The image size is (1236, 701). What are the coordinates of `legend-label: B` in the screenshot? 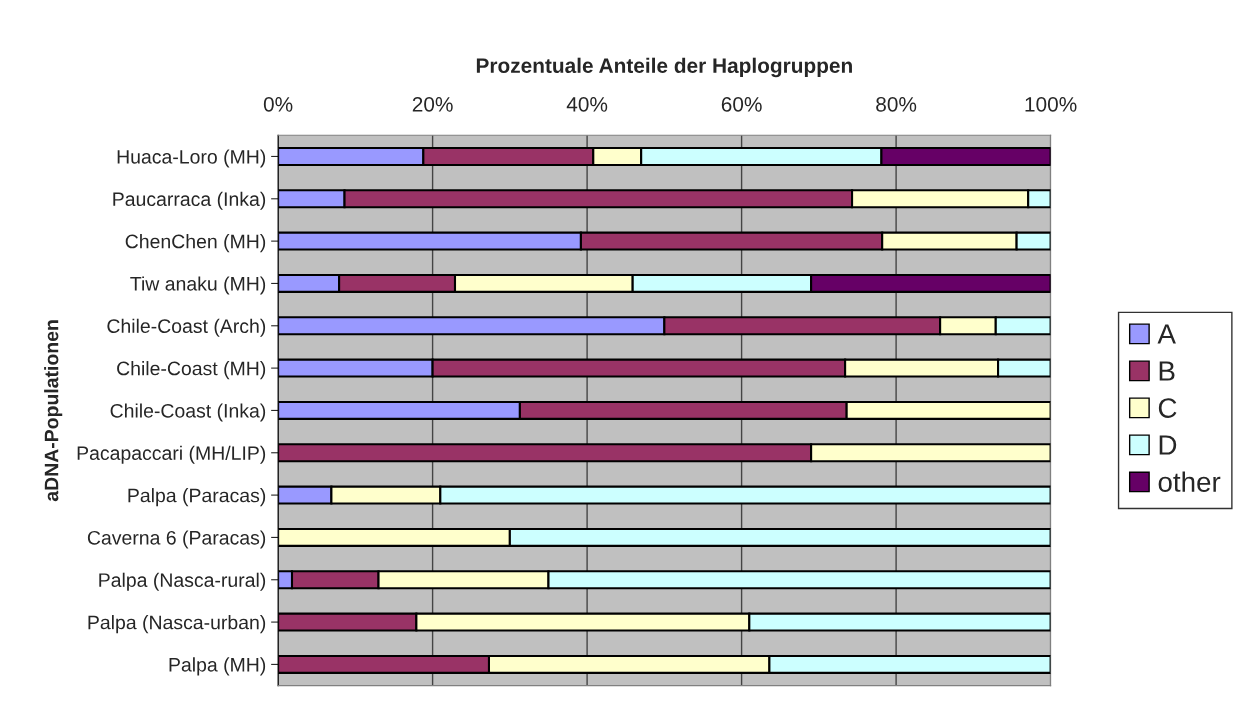 It's located at (1167, 371).